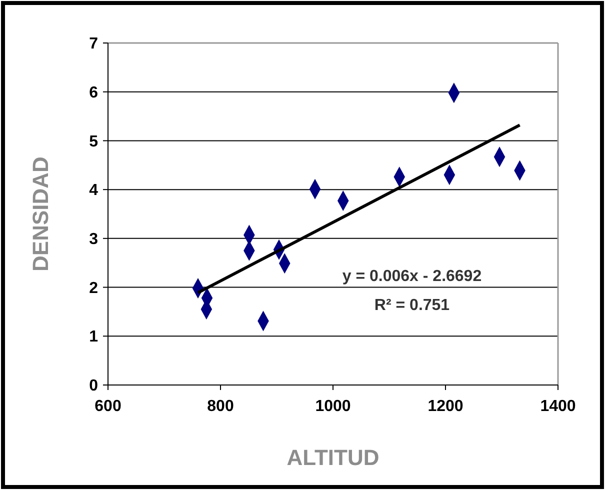 This screenshot has height=490, width=605. Describe the element at coordinates (220, 406) in the screenshot. I see `x-tick-label: 800` at that location.